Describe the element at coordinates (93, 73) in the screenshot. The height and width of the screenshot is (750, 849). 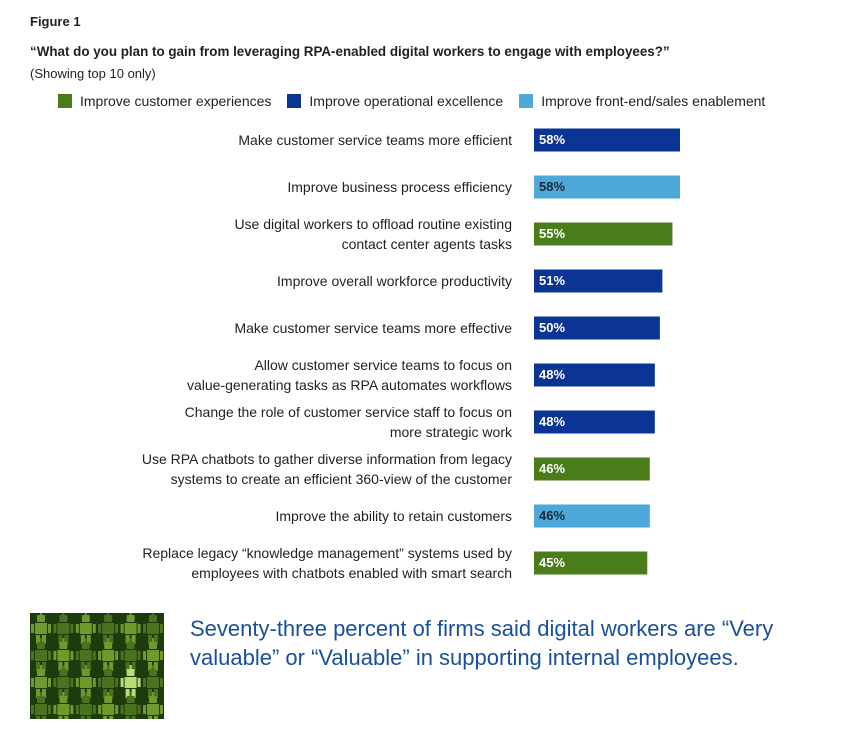
I see `chart-subtitle: (Showing top 10 only)` at that location.